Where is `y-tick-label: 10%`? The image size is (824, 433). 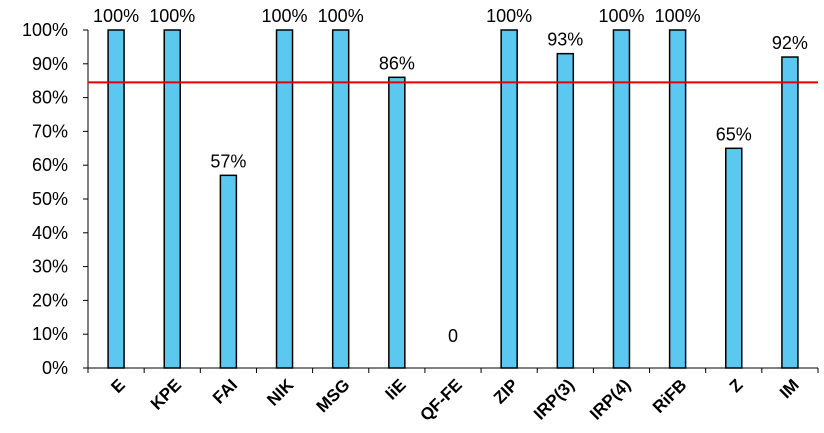
y-tick-label: 10% is located at coordinates (50, 334).